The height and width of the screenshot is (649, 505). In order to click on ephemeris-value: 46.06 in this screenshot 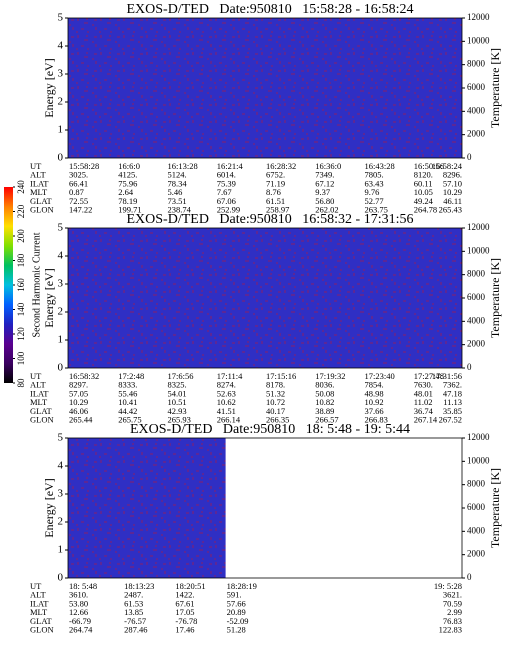, I will do `click(78, 411)`.